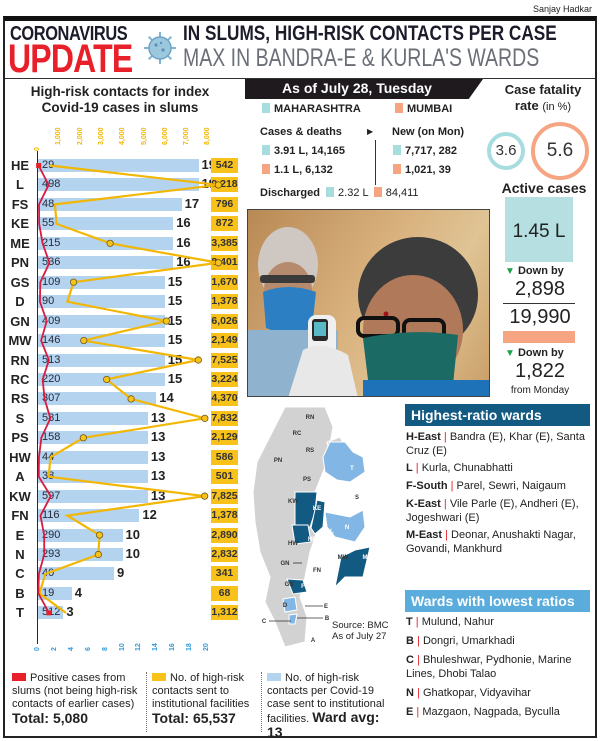  I want to click on ward-label: N, so click(20, 554).